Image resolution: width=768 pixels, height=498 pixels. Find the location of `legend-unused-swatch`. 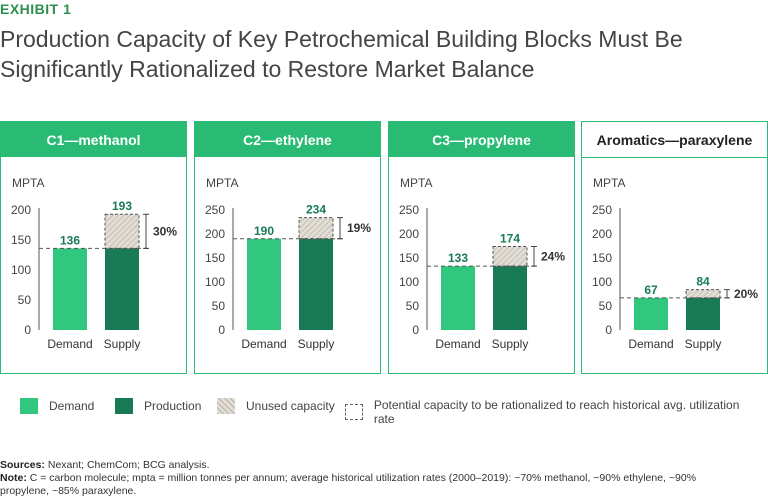

legend-unused-swatch is located at coordinates (226, 406).